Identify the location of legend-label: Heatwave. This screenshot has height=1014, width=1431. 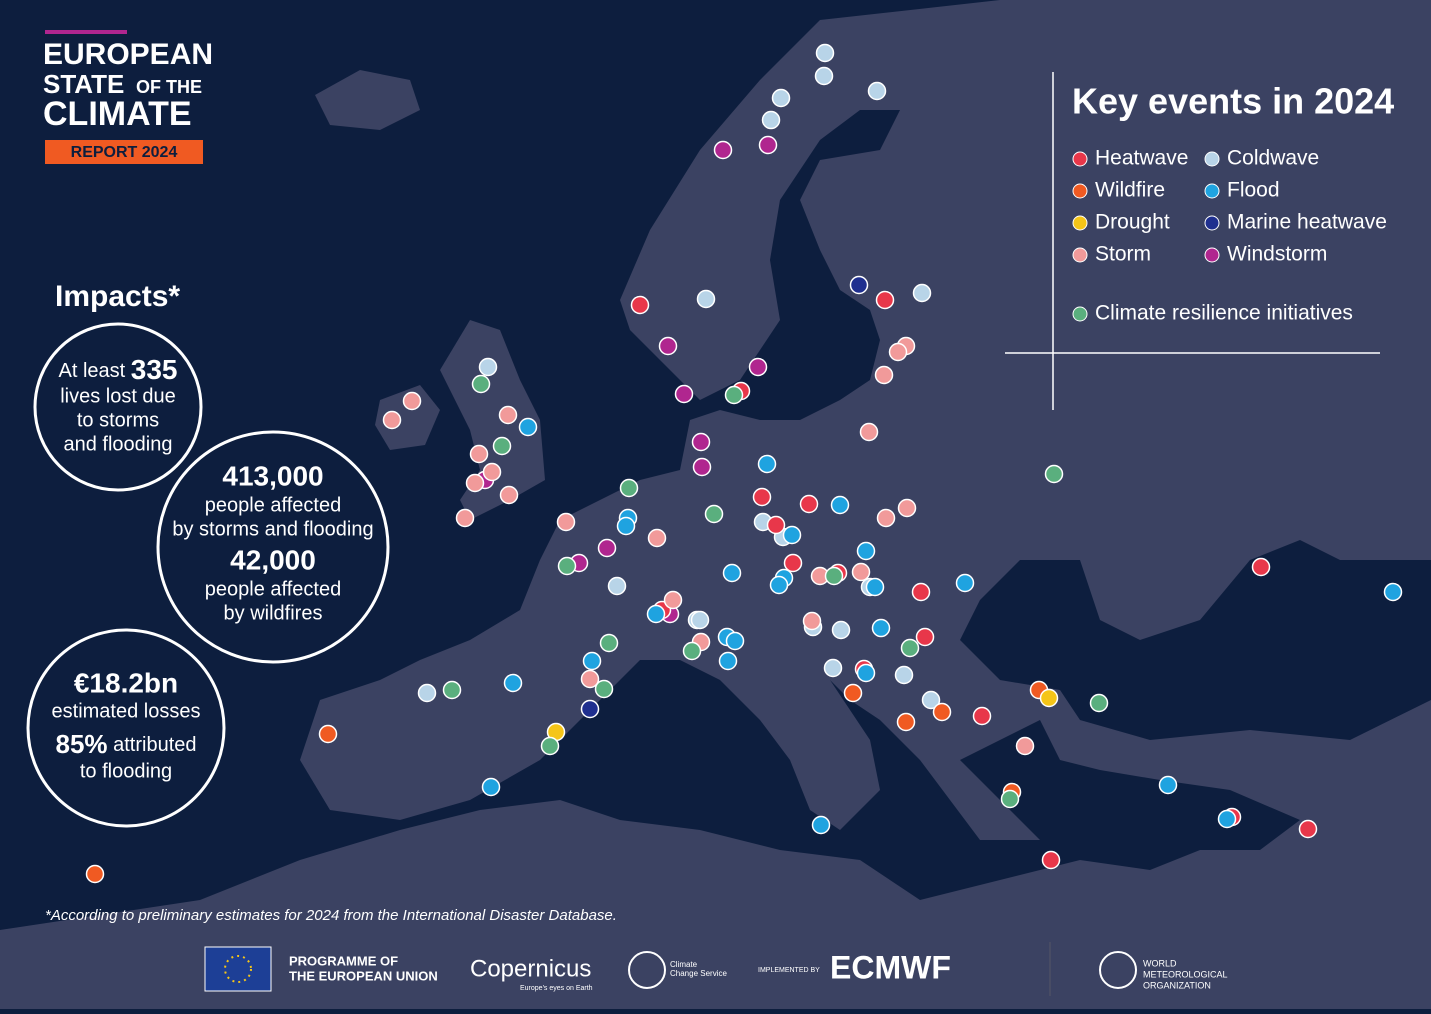
(1141, 158).